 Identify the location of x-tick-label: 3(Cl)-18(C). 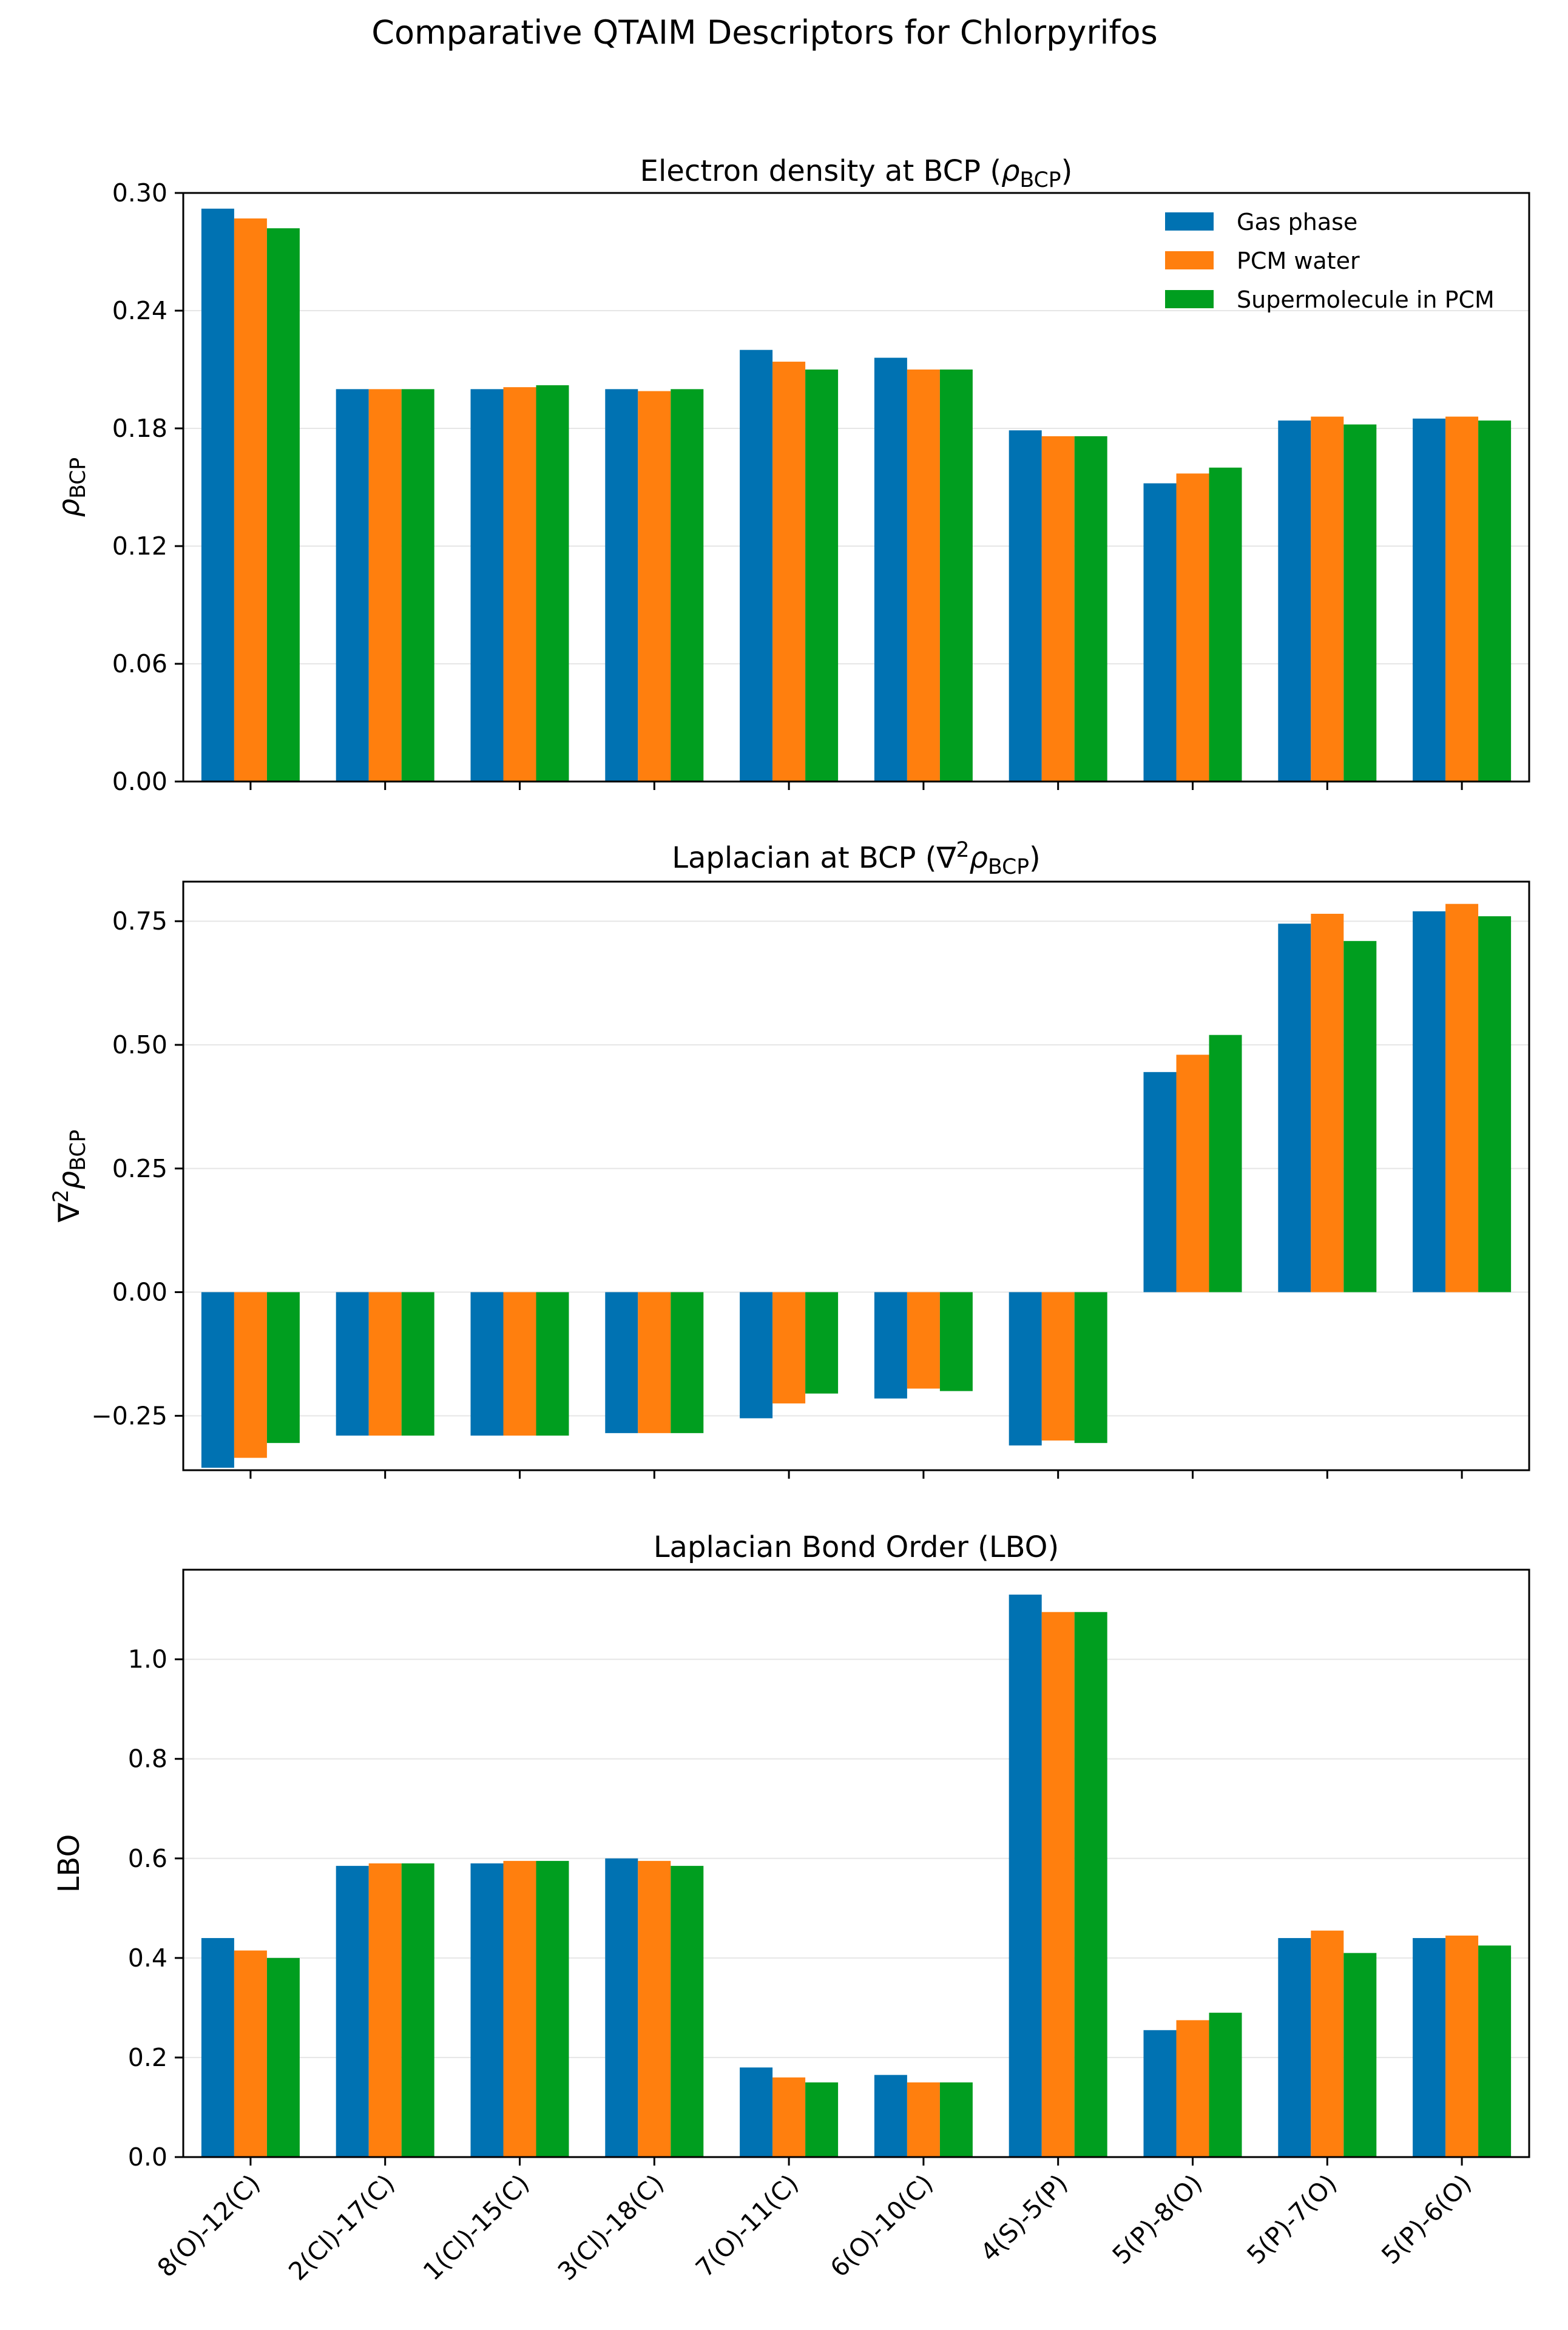
(611, 2227).